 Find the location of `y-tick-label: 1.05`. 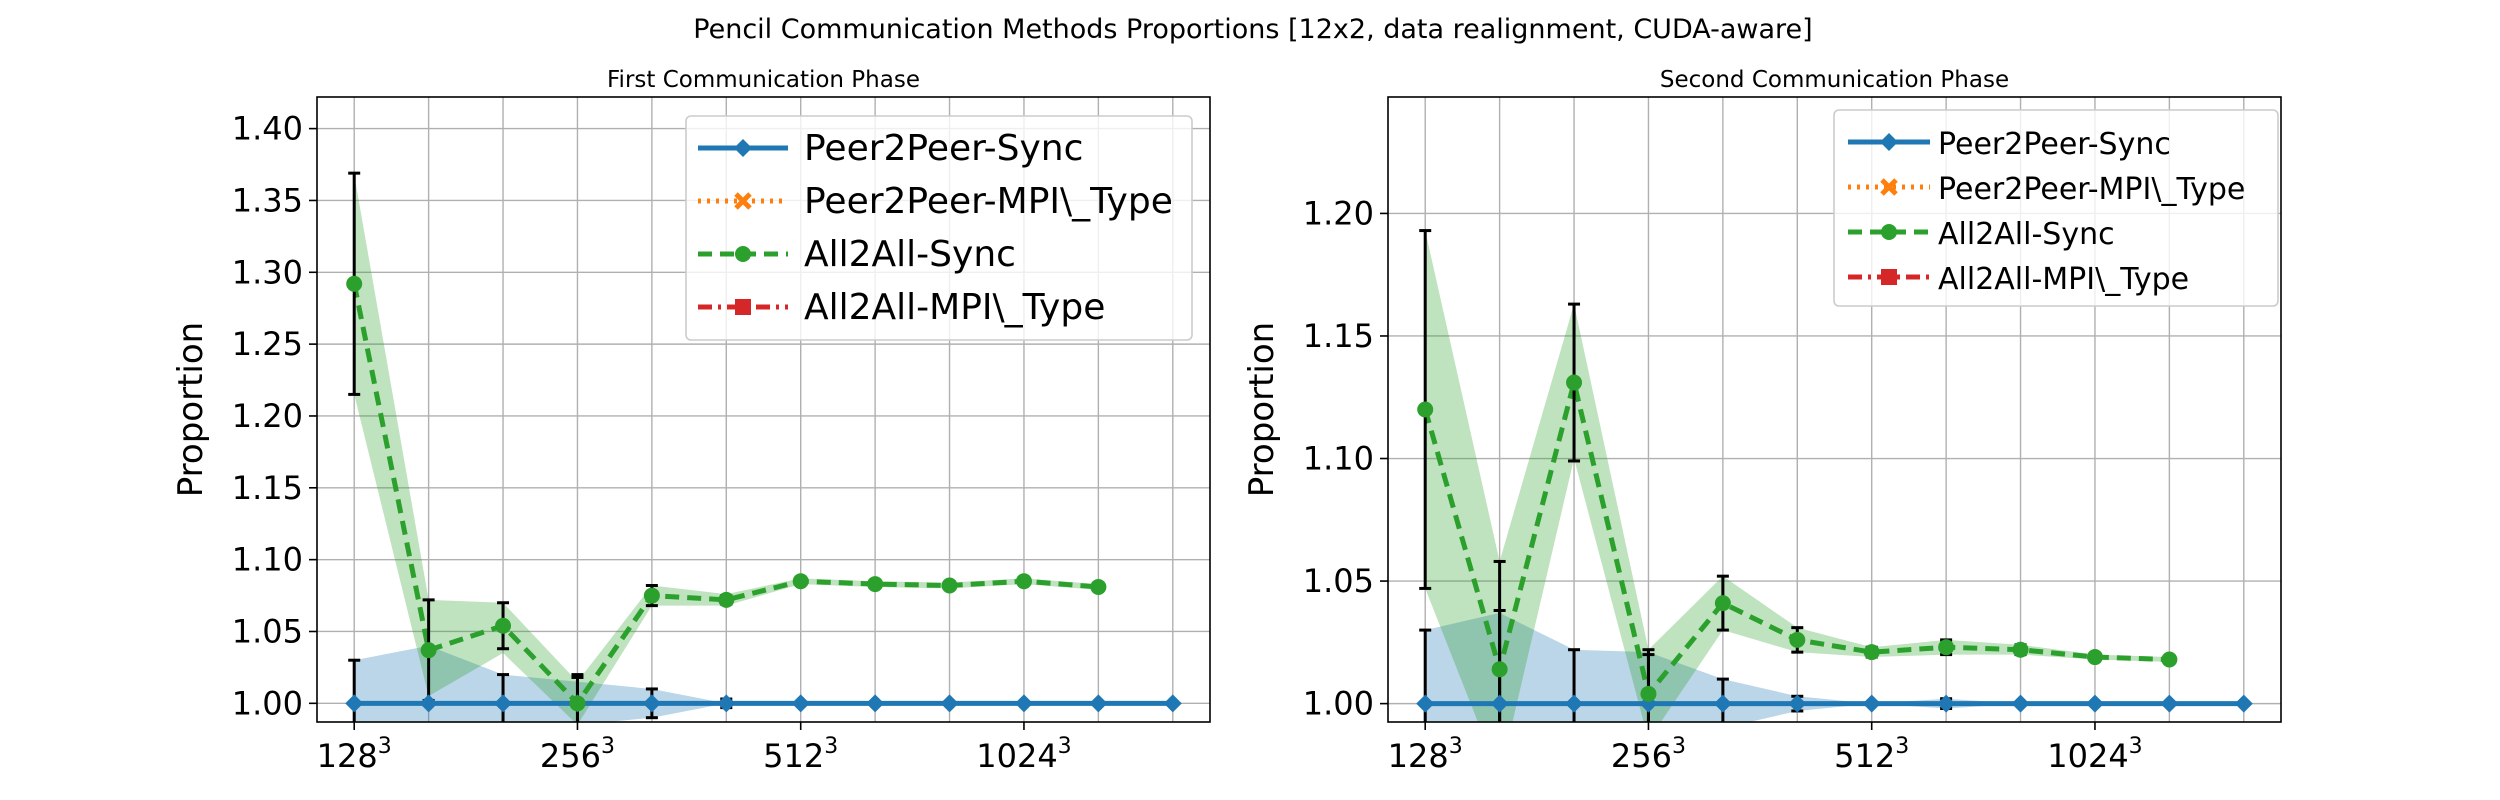

y-tick-label: 1.05 is located at coordinates (267, 631).